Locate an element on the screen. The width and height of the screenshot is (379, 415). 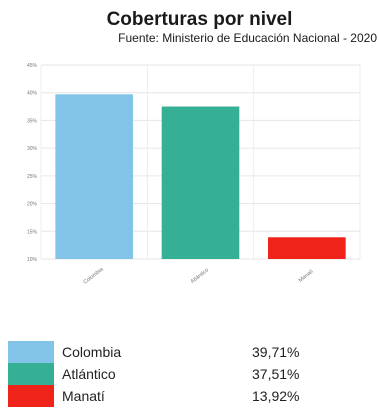
chart-title: Coberturas por nivel is located at coordinates (199, 19).